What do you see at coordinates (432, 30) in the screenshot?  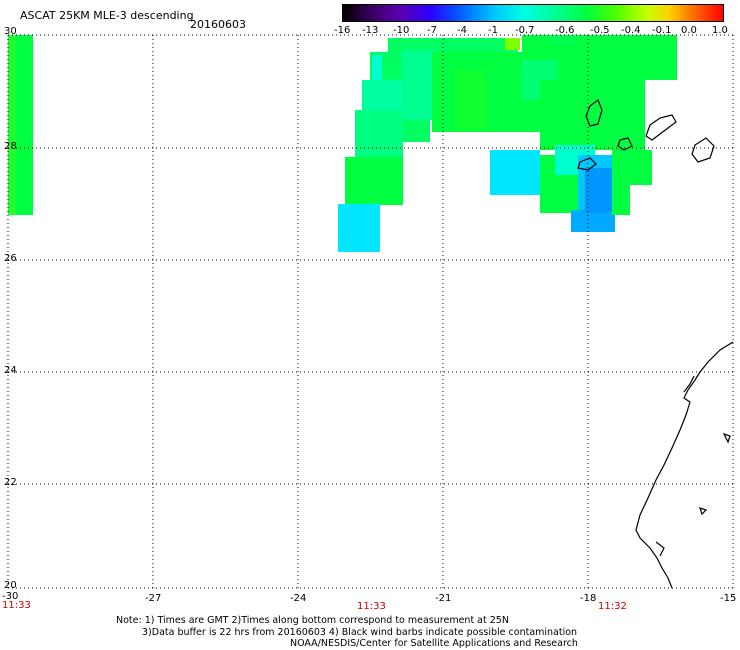 I see `colorbar-tick: -7` at bounding box center [432, 30].